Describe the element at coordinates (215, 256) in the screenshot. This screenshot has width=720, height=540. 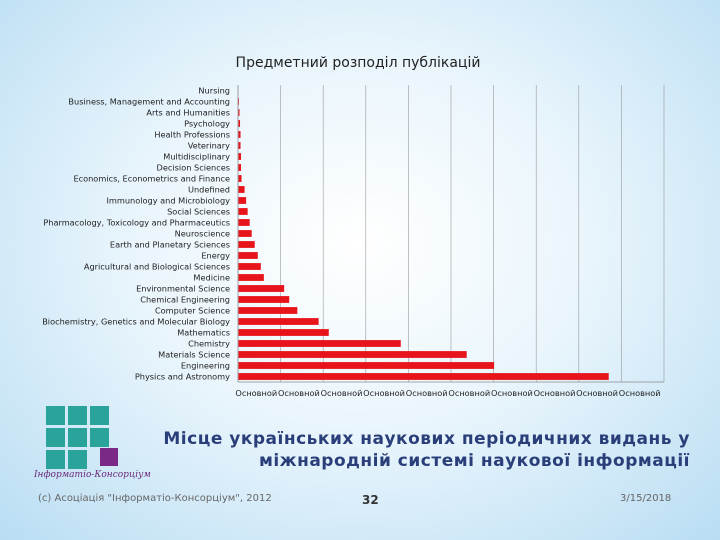
I see `category-label: Energy` at that location.